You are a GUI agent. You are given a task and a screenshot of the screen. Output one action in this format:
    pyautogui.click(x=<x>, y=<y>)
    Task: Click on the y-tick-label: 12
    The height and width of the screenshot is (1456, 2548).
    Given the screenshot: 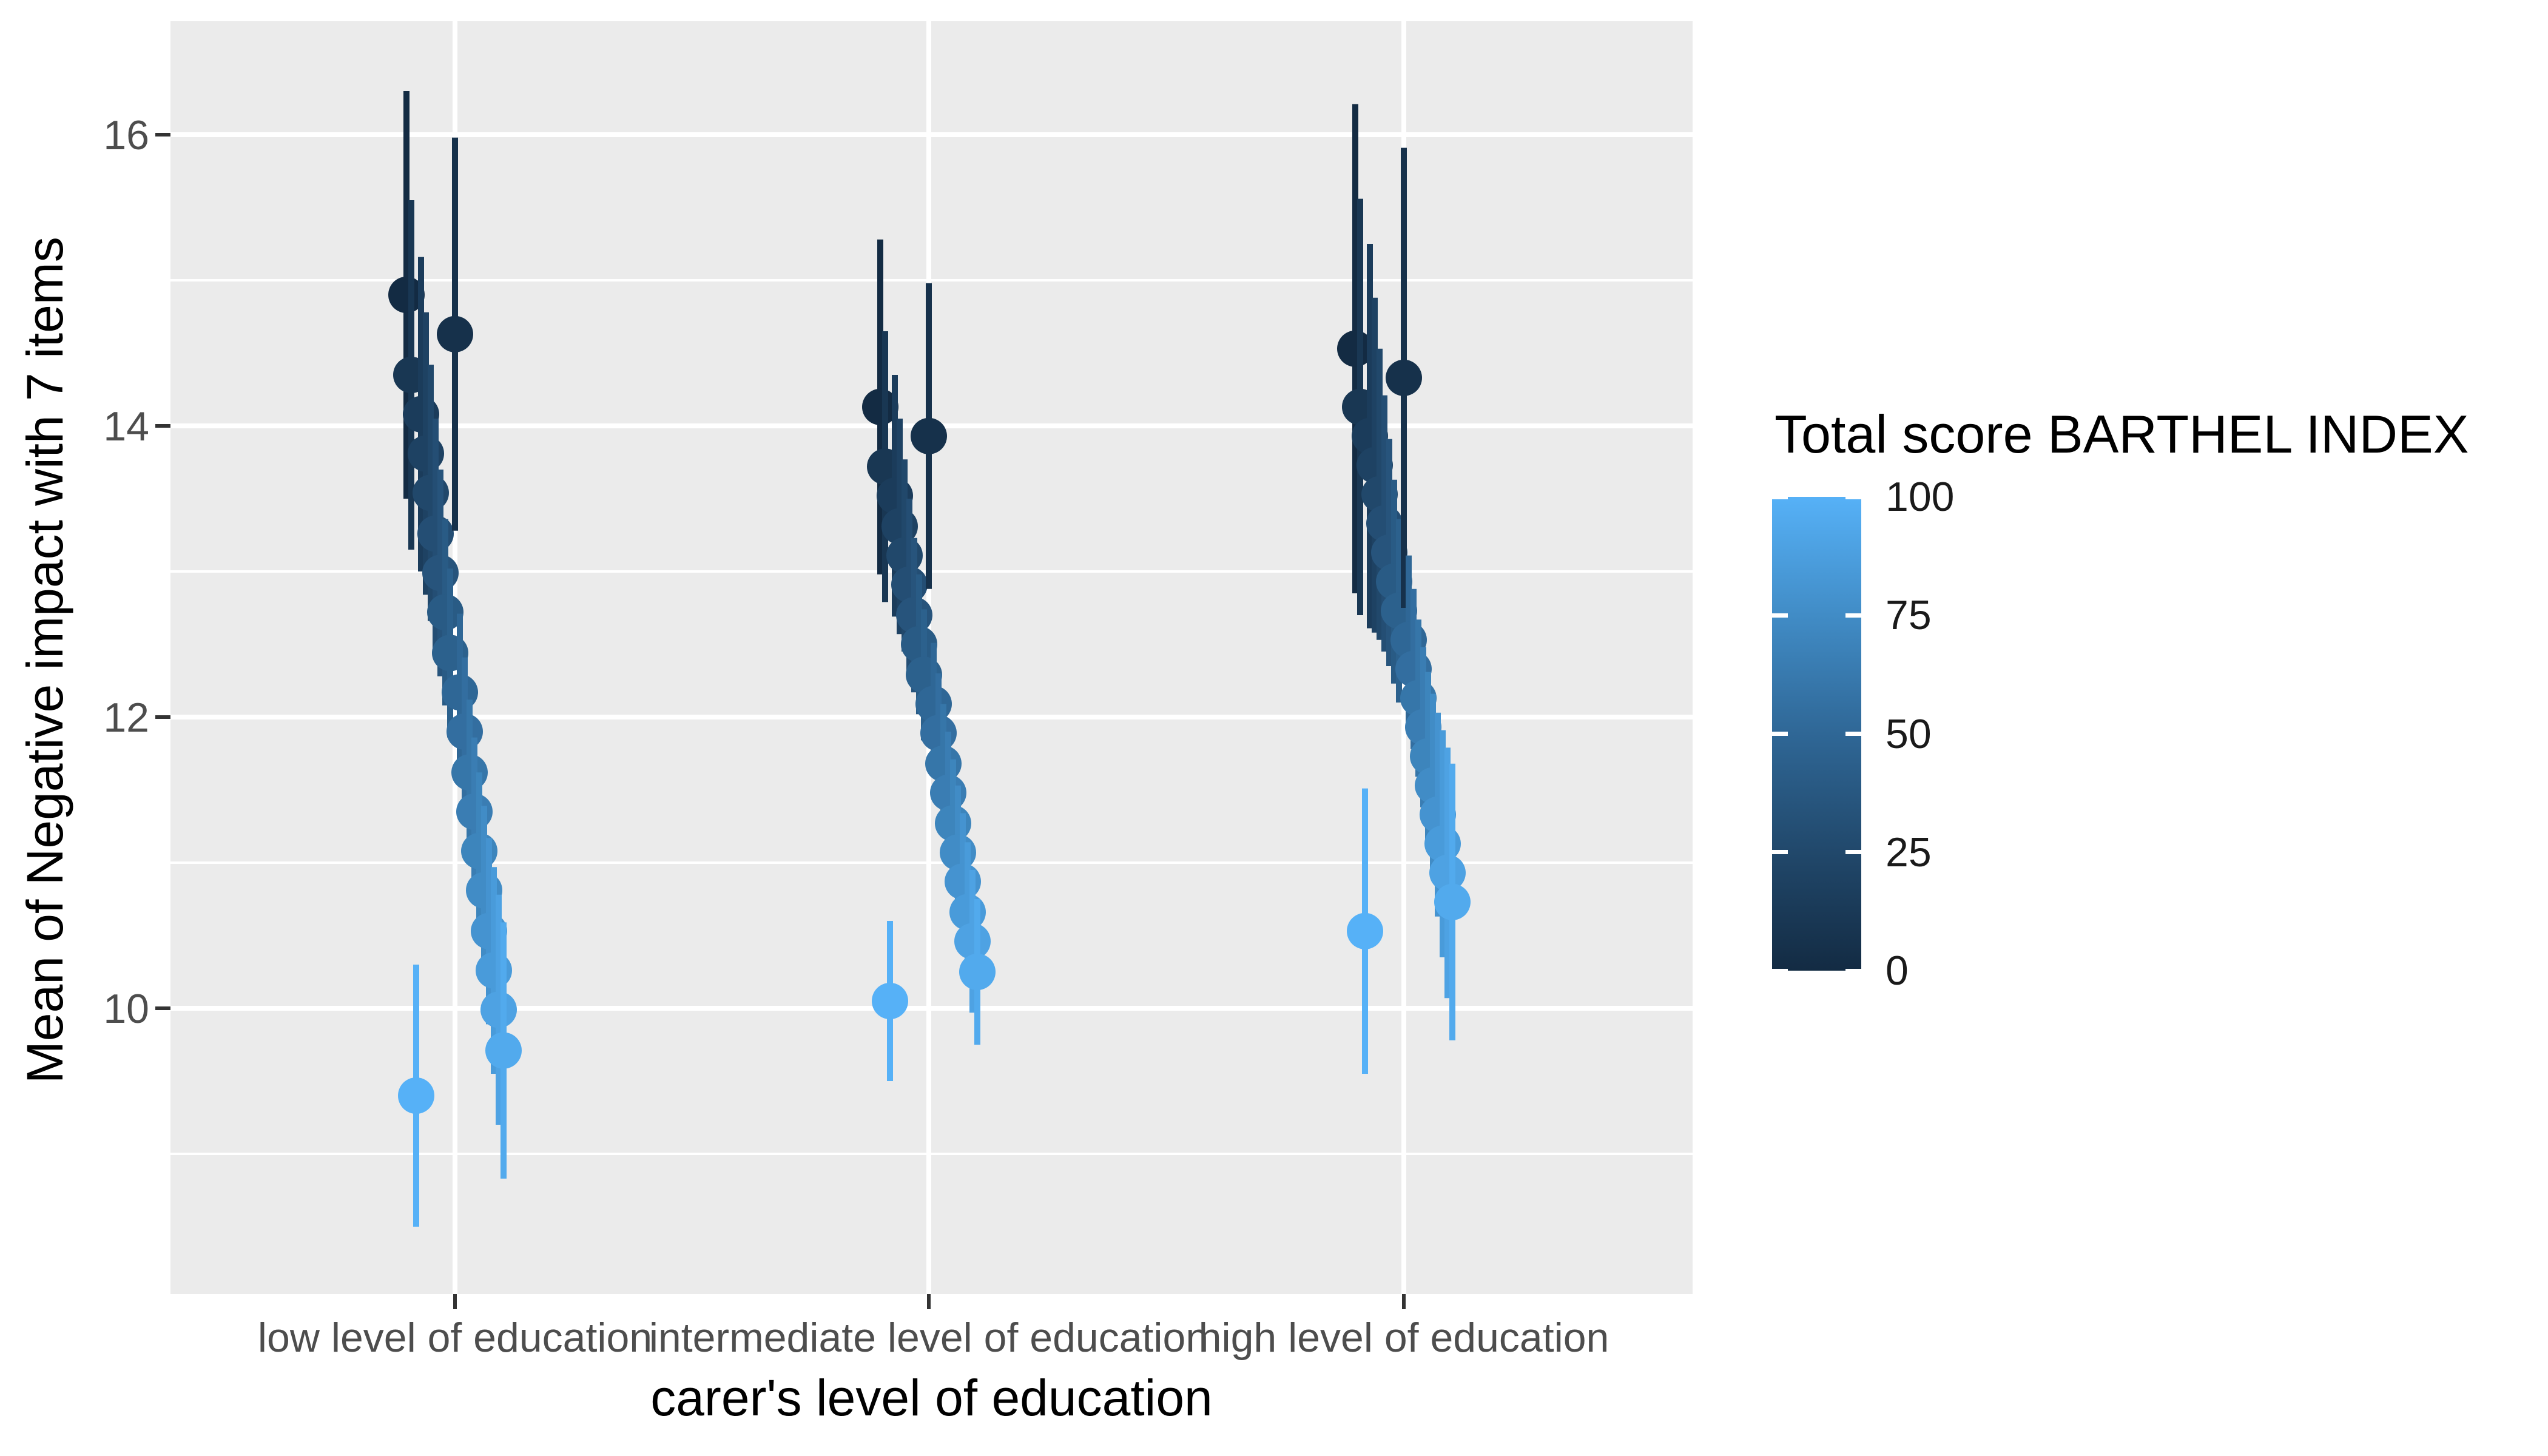 What is the action you would take?
    pyautogui.click(x=126, y=718)
    